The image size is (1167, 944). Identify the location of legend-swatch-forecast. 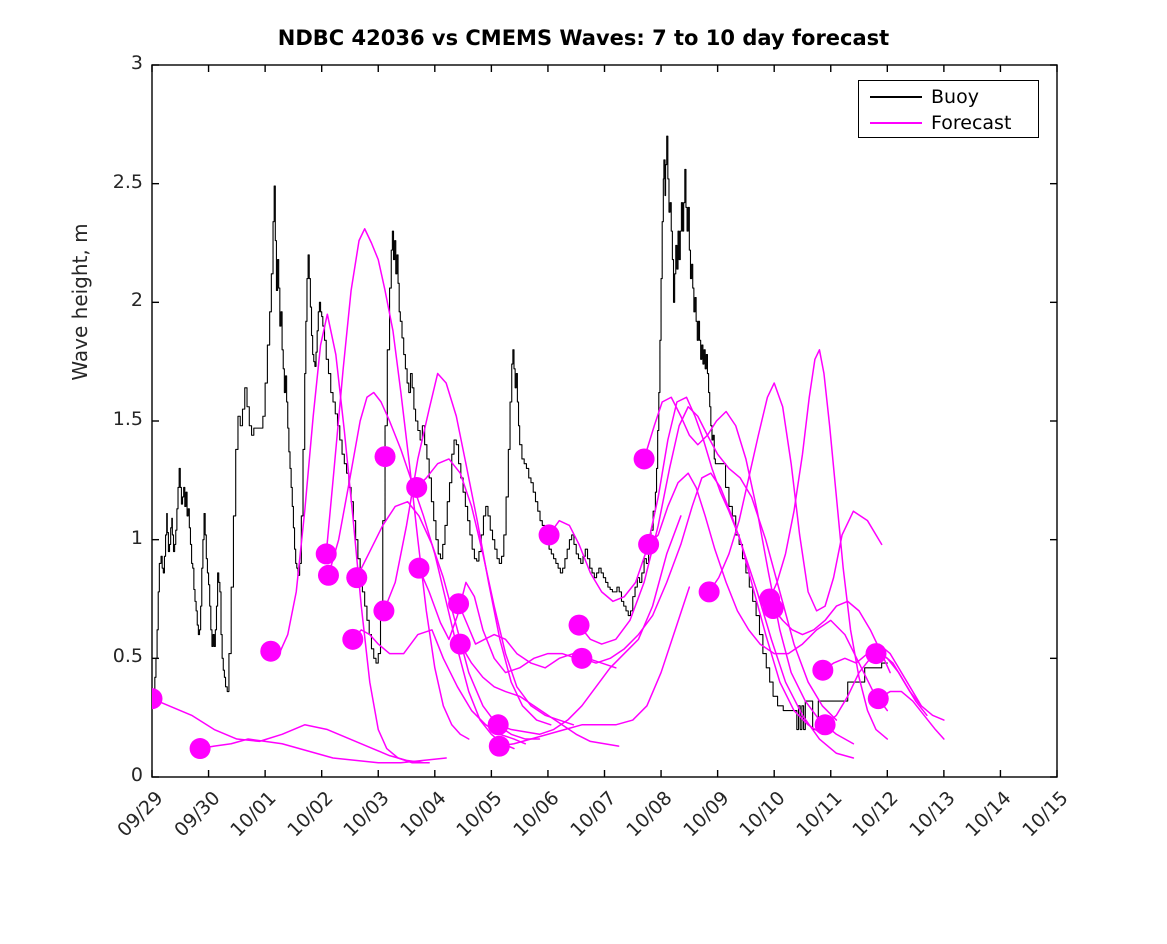
(896, 123).